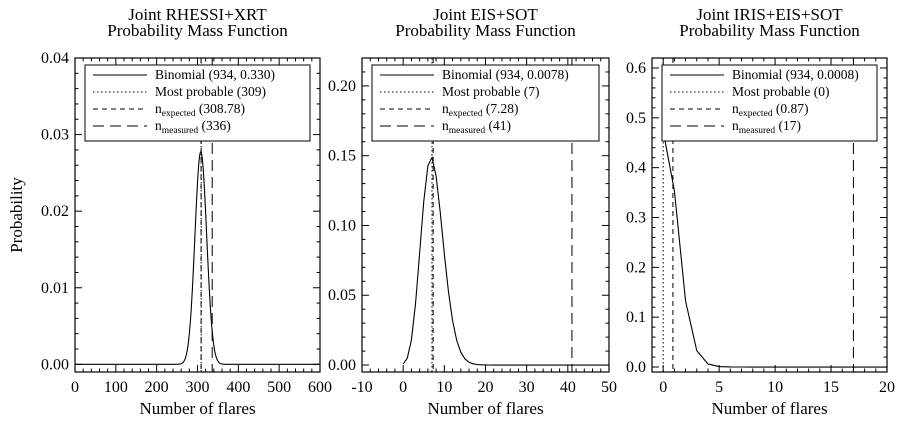  Describe the element at coordinates (505, 74) in the screenshot. I see `legend-entry: Binomial (934, 0.0078)` at that location.